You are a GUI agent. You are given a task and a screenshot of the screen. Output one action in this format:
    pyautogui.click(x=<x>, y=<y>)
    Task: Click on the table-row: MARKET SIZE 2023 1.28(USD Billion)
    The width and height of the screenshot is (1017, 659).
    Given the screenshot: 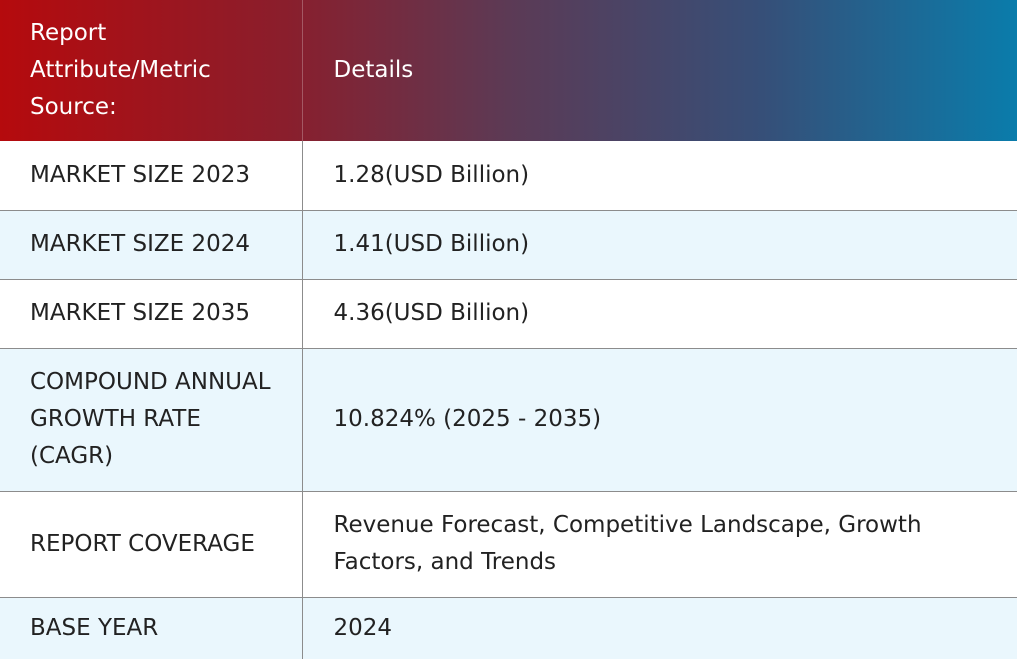 What is the action you would take?
    pyautogui.click(x=508, y=176)
    